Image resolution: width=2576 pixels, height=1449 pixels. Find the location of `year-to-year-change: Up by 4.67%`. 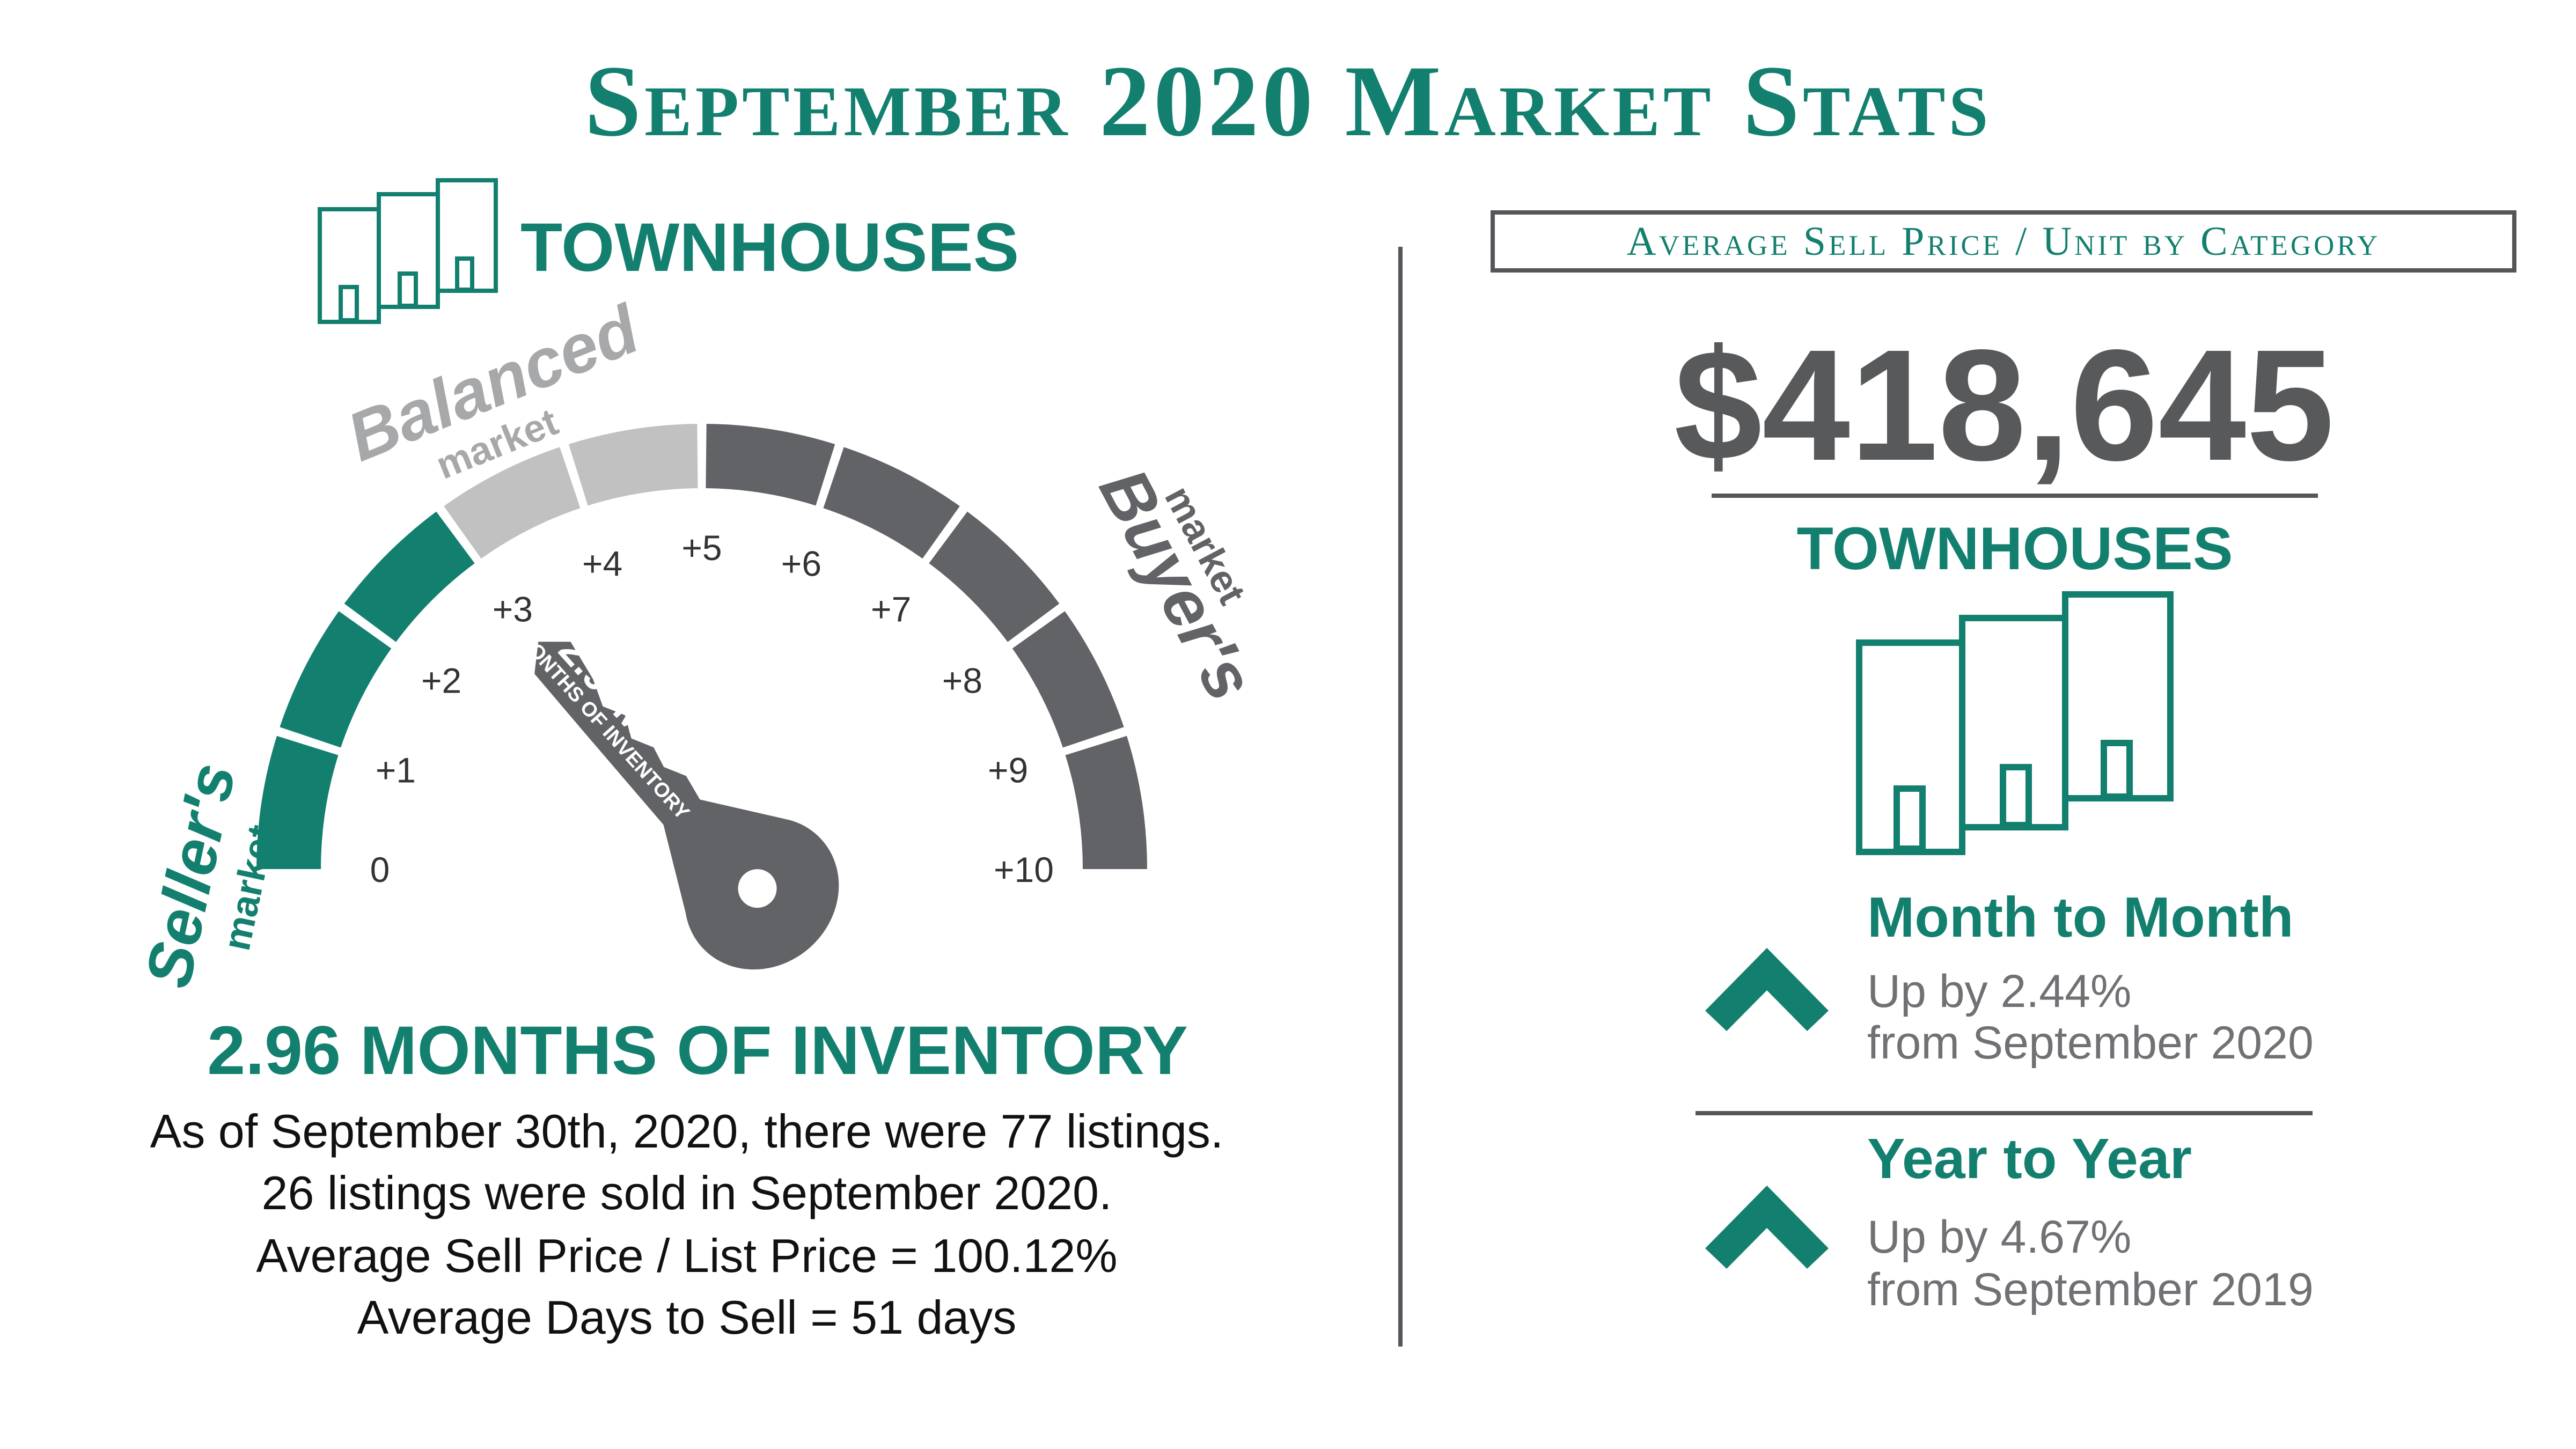

year-to-year-change: Up by 4.67% is located at coordinates (1999, 1237).